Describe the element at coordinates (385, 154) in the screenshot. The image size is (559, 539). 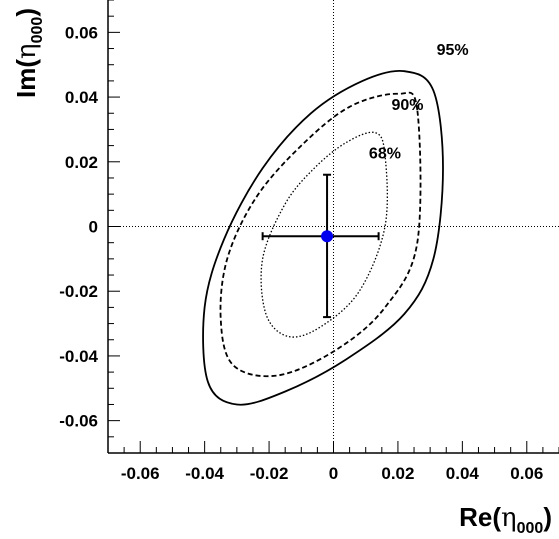
I see `contour-label: 68%` at that location.